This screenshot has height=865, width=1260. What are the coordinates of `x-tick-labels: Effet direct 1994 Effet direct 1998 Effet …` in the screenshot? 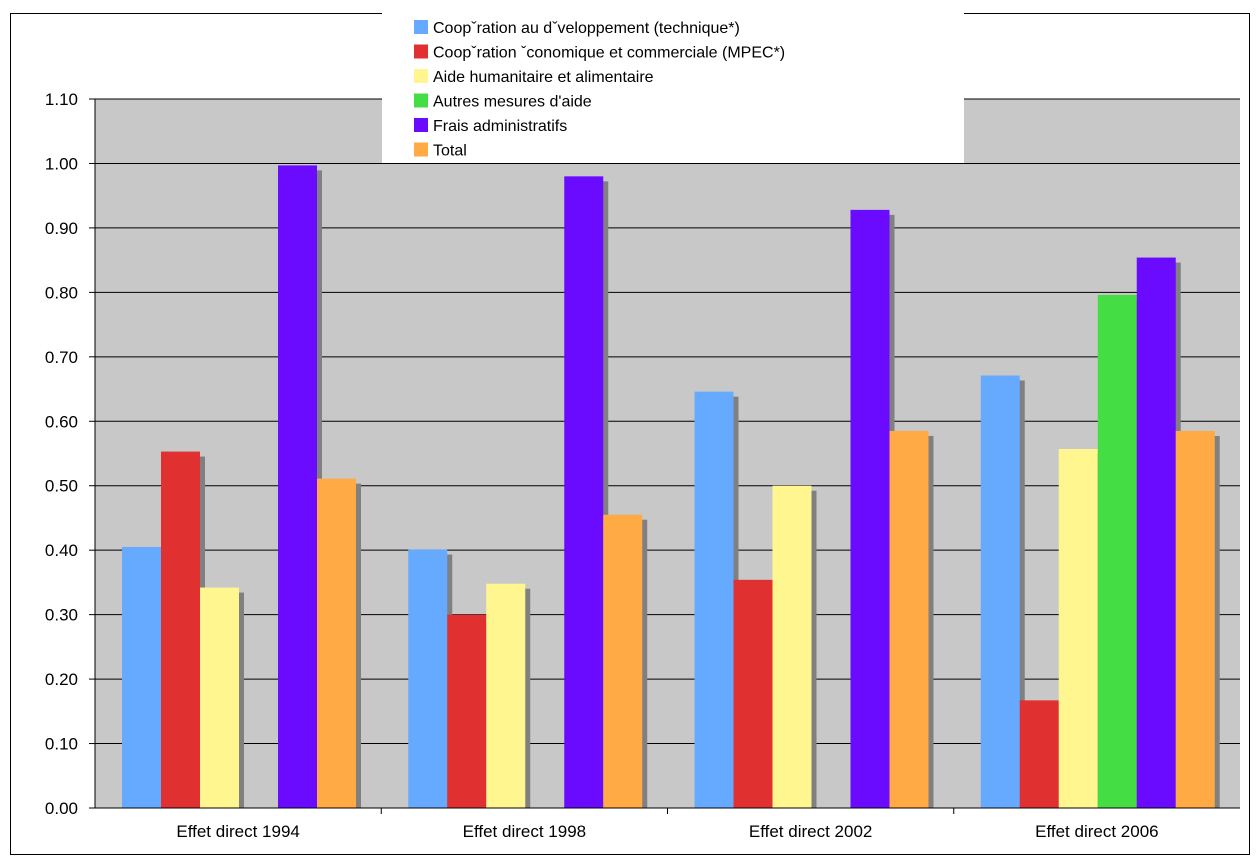 It's located at (667, 831).